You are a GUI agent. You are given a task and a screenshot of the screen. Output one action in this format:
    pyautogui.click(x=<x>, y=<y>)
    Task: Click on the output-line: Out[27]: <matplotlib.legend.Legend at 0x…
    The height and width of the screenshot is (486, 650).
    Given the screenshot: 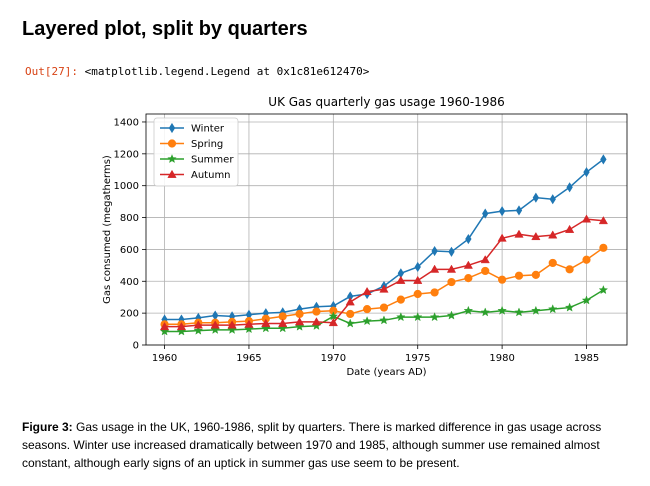 What is the action you would take?
    pyautogui.click(x=197, y=71)
    